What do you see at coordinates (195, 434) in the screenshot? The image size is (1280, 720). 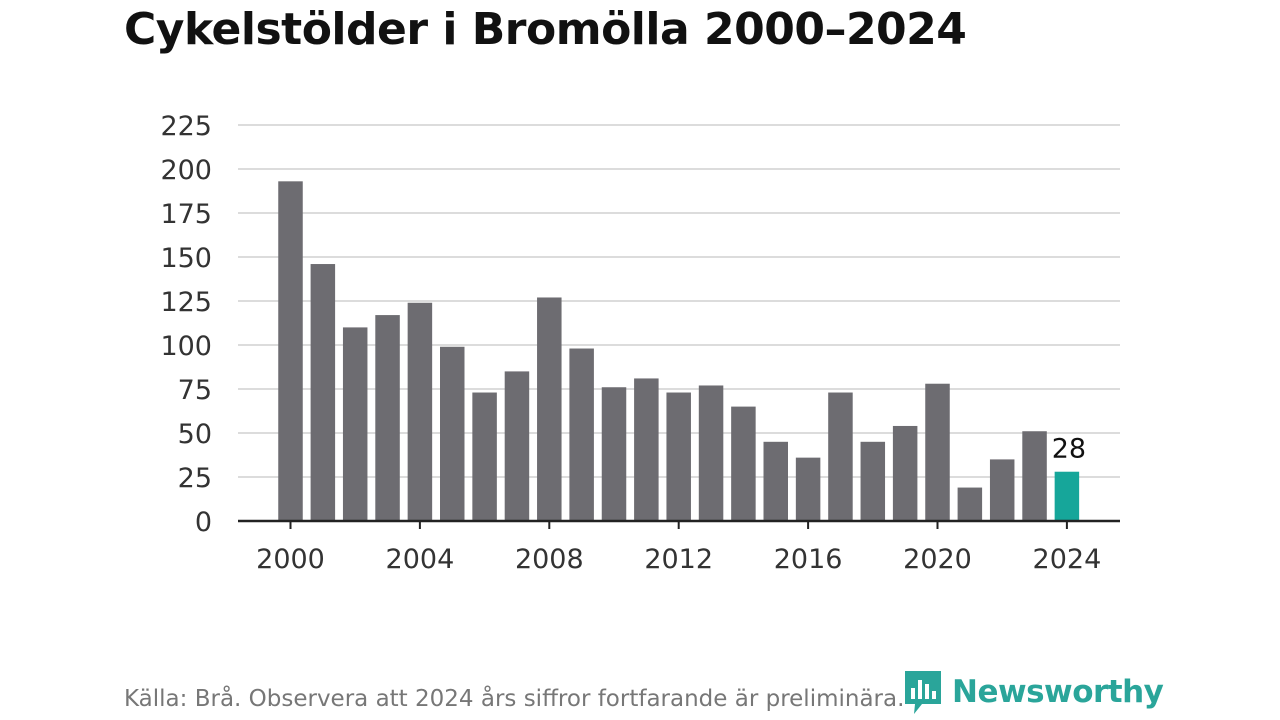 I see `y-tick-label: 50` at bounding box center [195, 434].